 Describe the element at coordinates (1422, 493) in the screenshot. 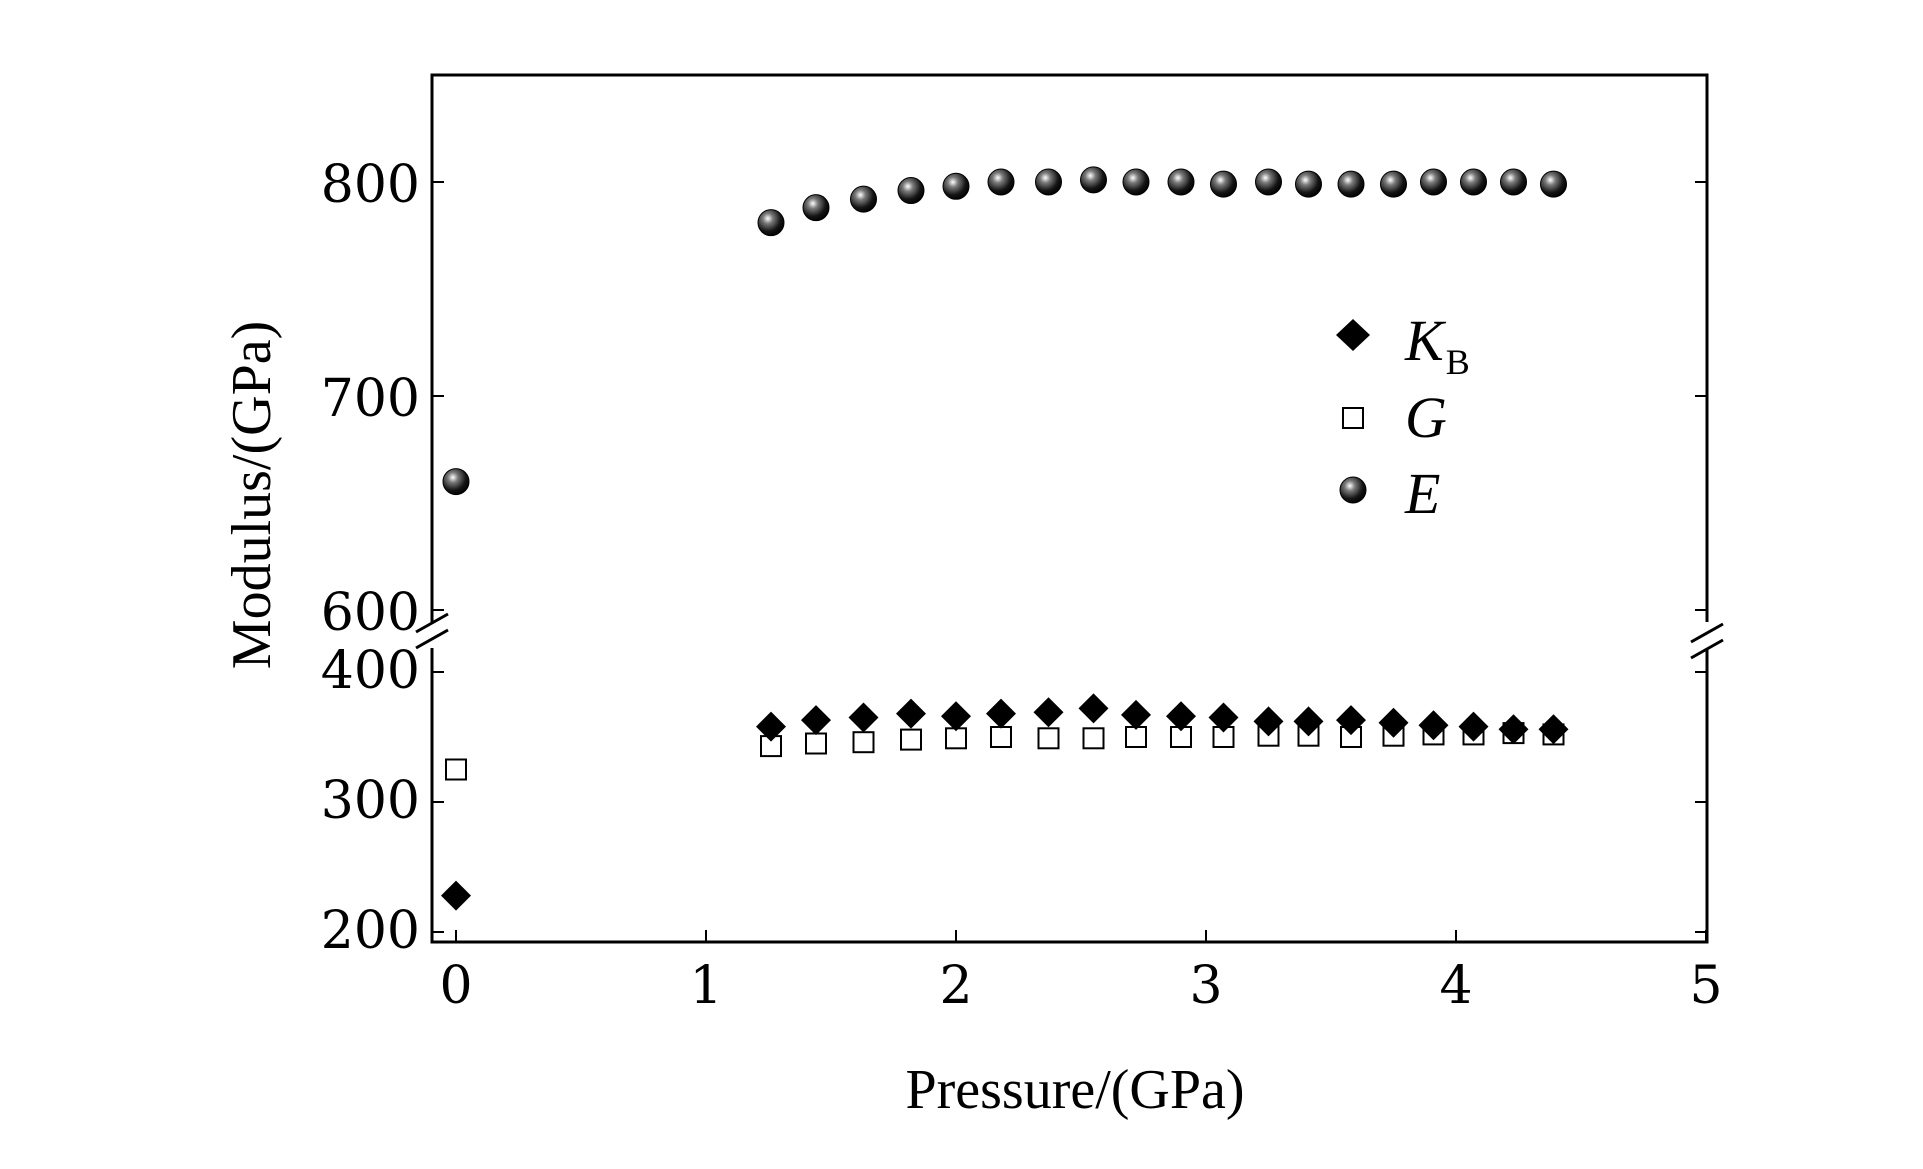

I see `legend-e-label: E` at that location.